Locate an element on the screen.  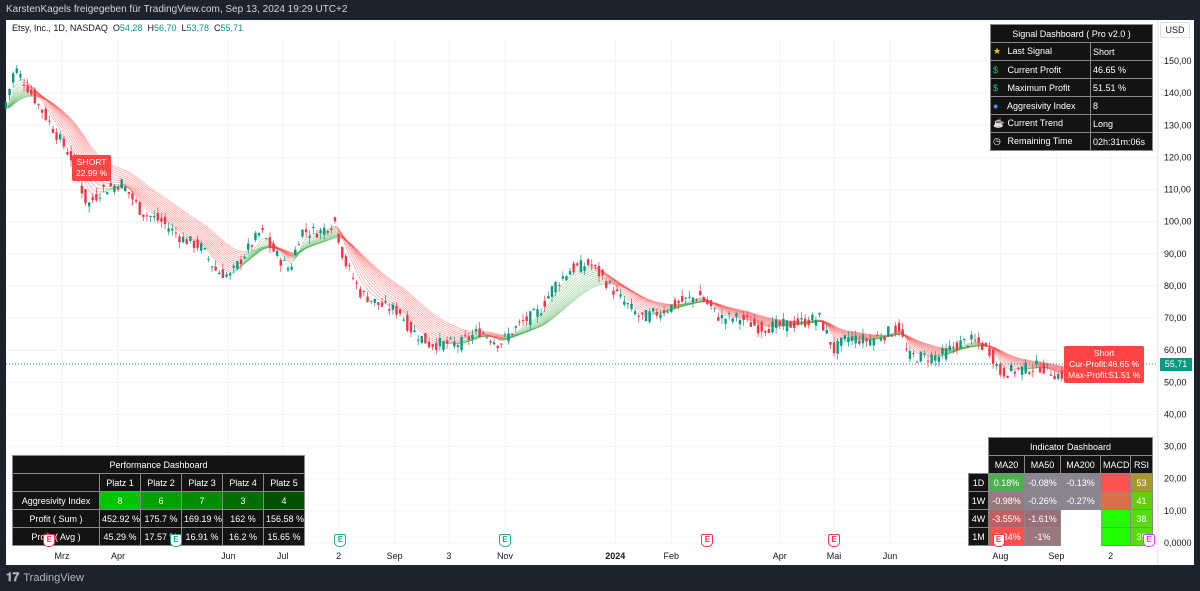
tradingview-logo: 𝟏𝟕 TradingView is located at coordinates (45, 577).